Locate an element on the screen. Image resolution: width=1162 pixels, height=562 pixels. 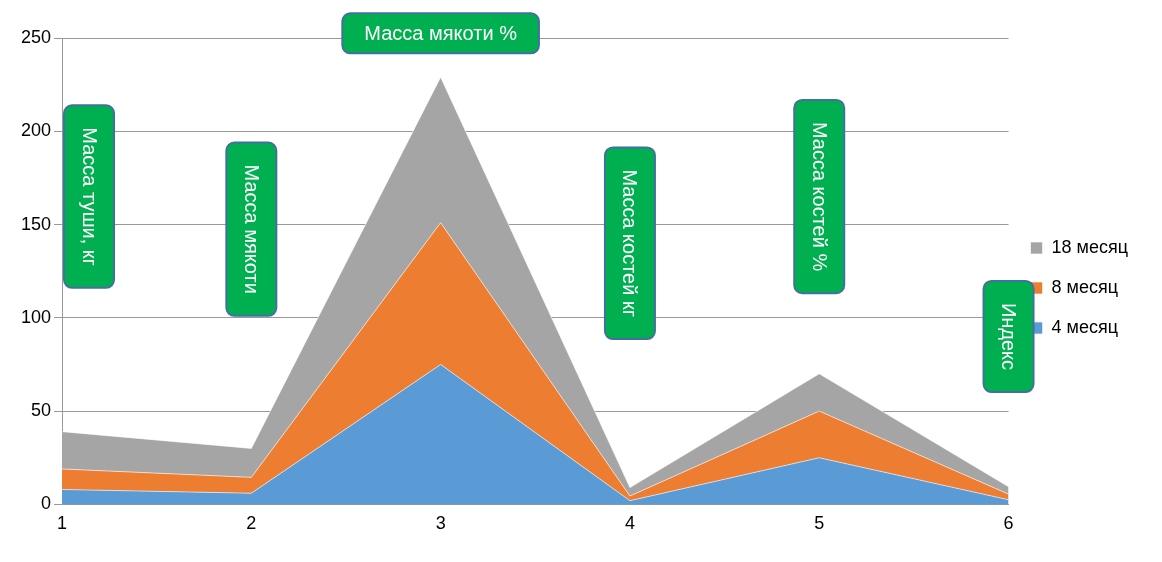
x-tick-label: 6 is located at coordinates (1008, 523).